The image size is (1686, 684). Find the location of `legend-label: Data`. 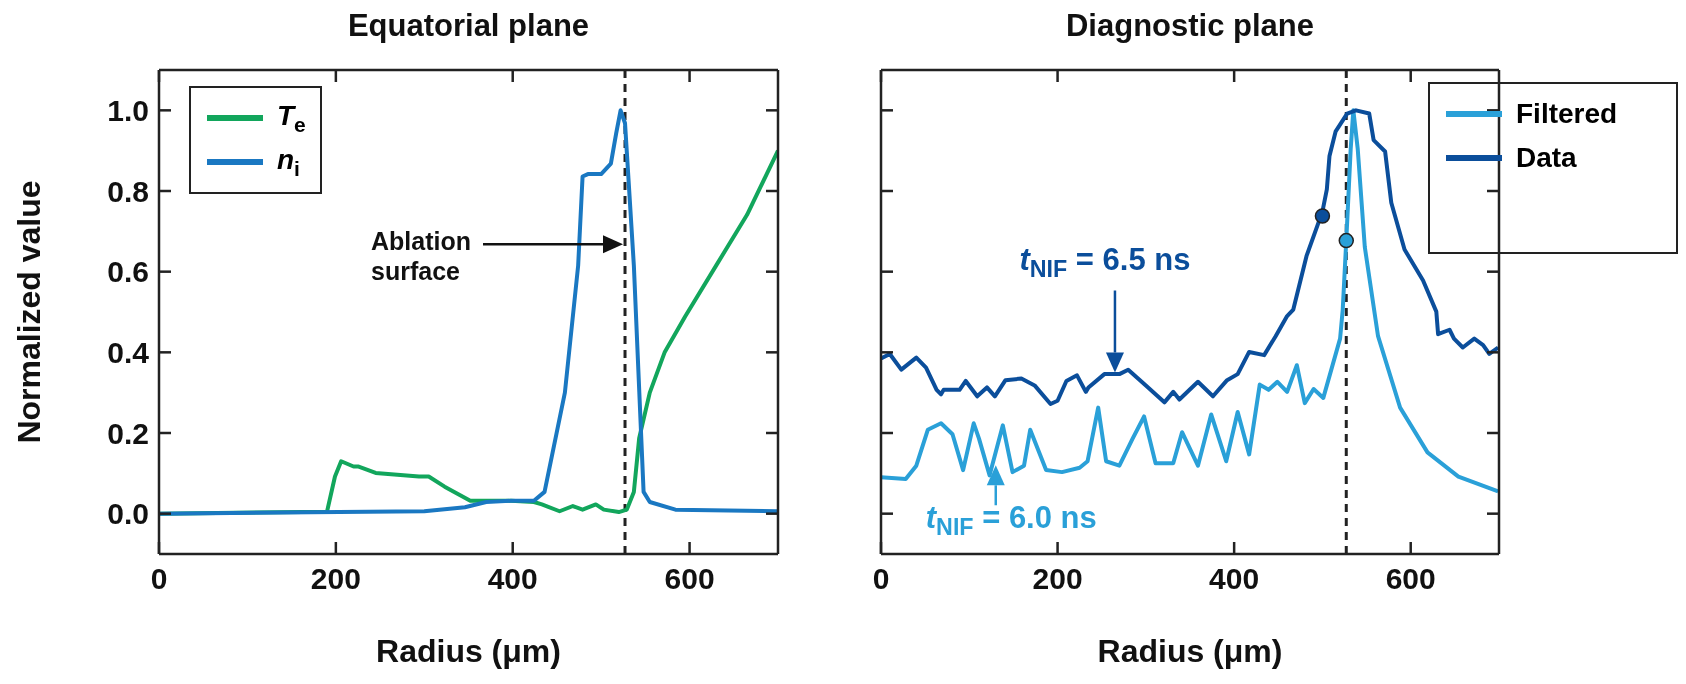

legend-label: Data is located at coordinates (1546, 157).